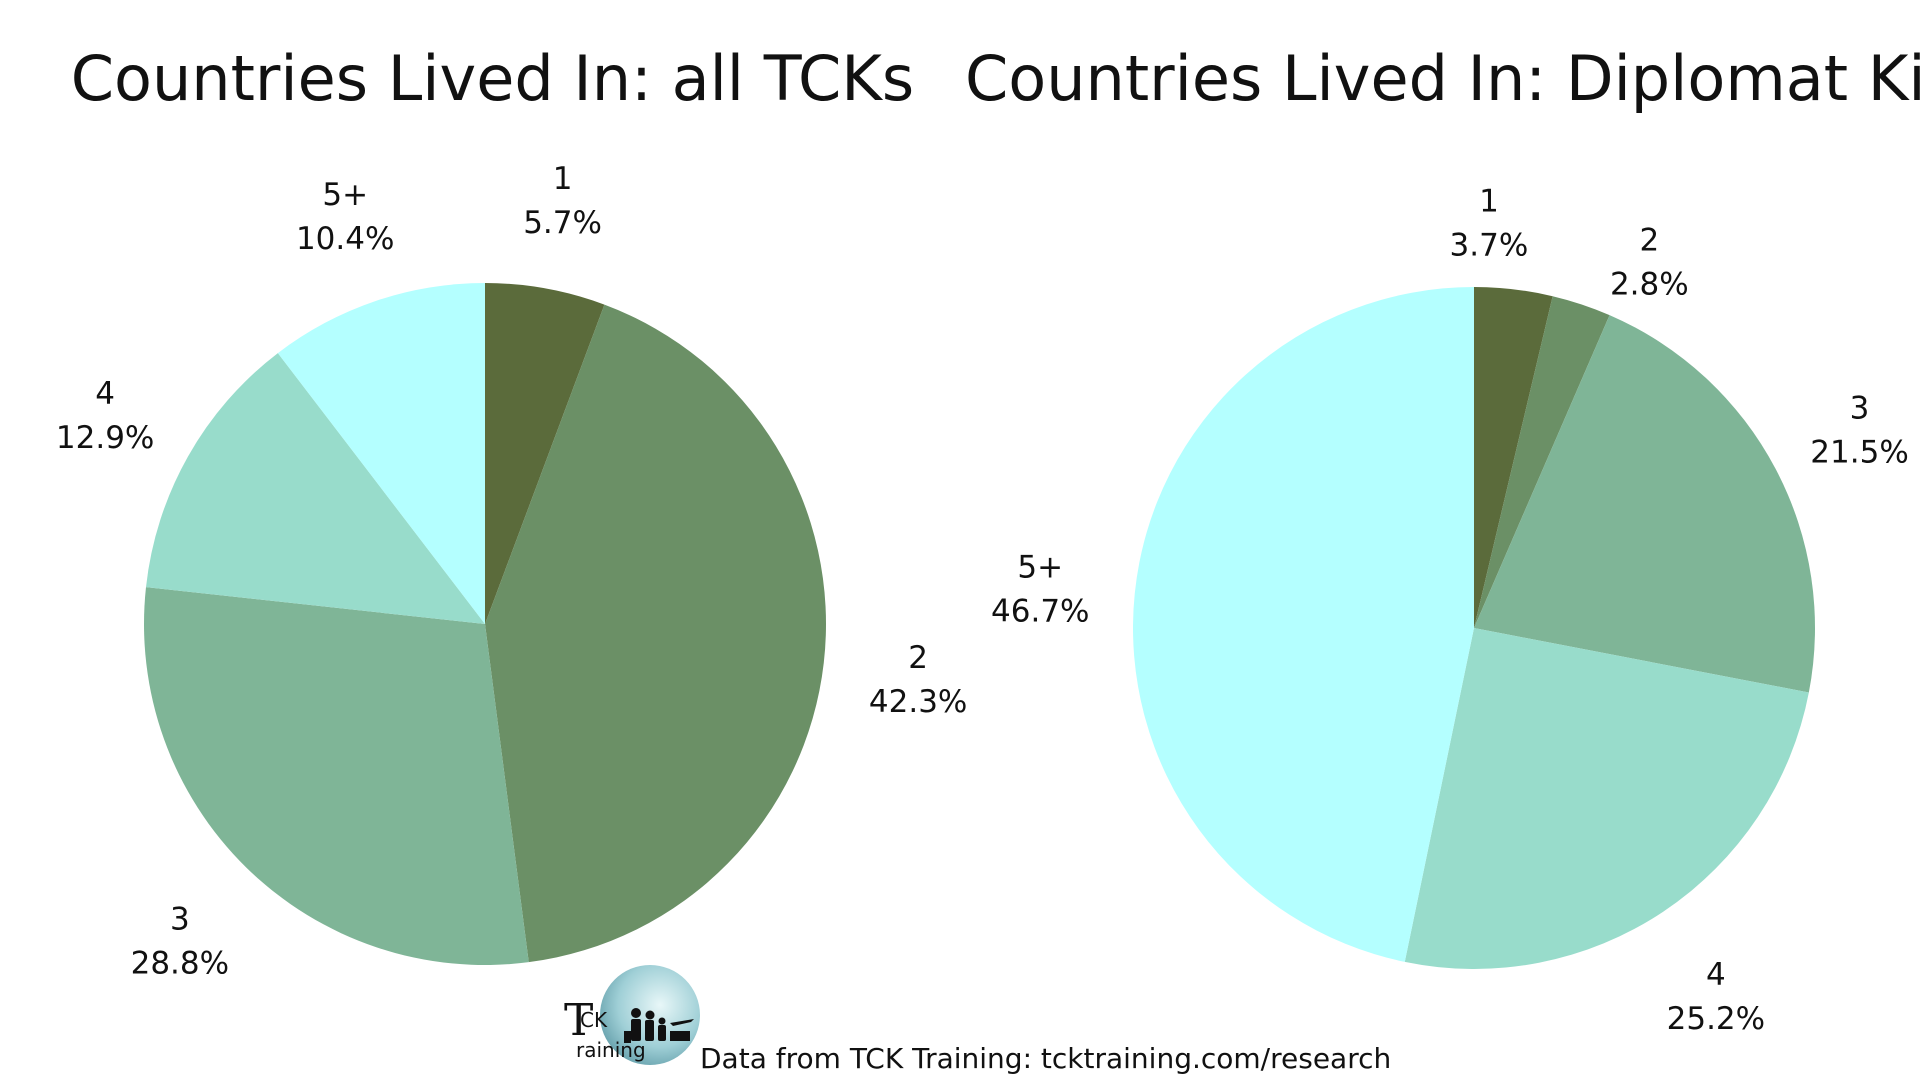 The width and height of the screenshot is (1920, 1080). Describe the element at coordinates (105, 438) in the screenshot. I see `slice-value-label-all-tcks-3: 12.9%` at that location.